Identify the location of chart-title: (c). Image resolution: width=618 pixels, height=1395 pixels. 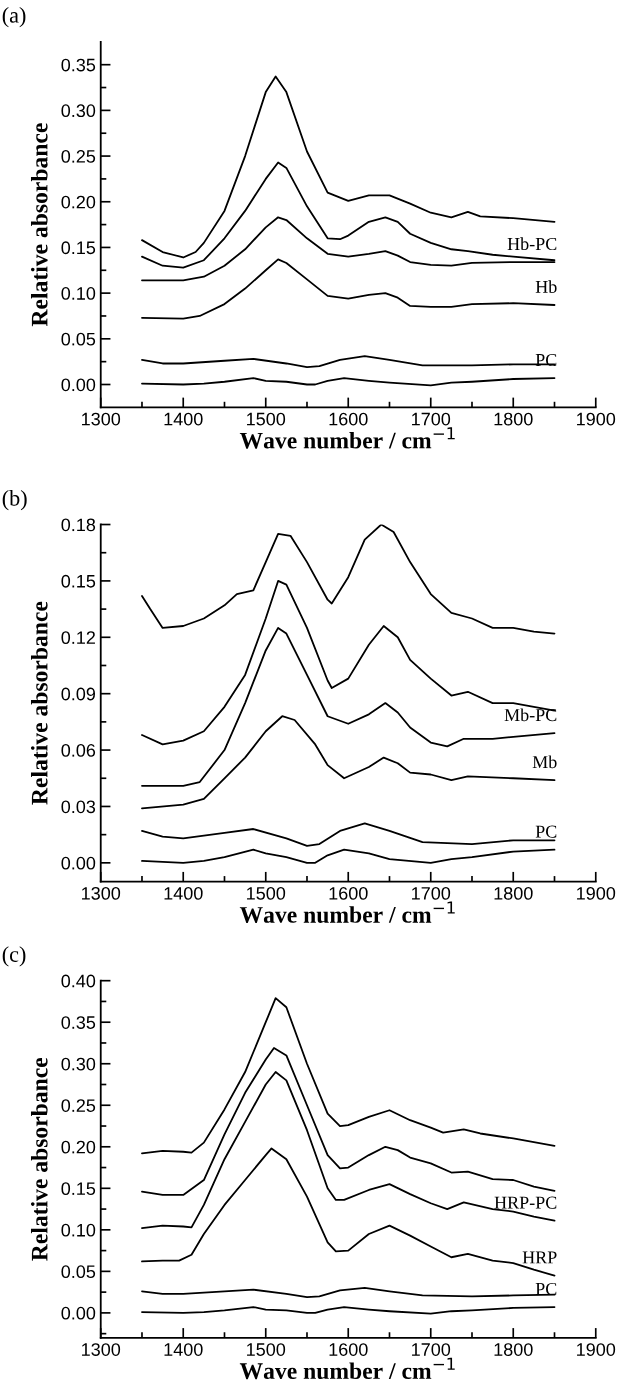
(14, 956).